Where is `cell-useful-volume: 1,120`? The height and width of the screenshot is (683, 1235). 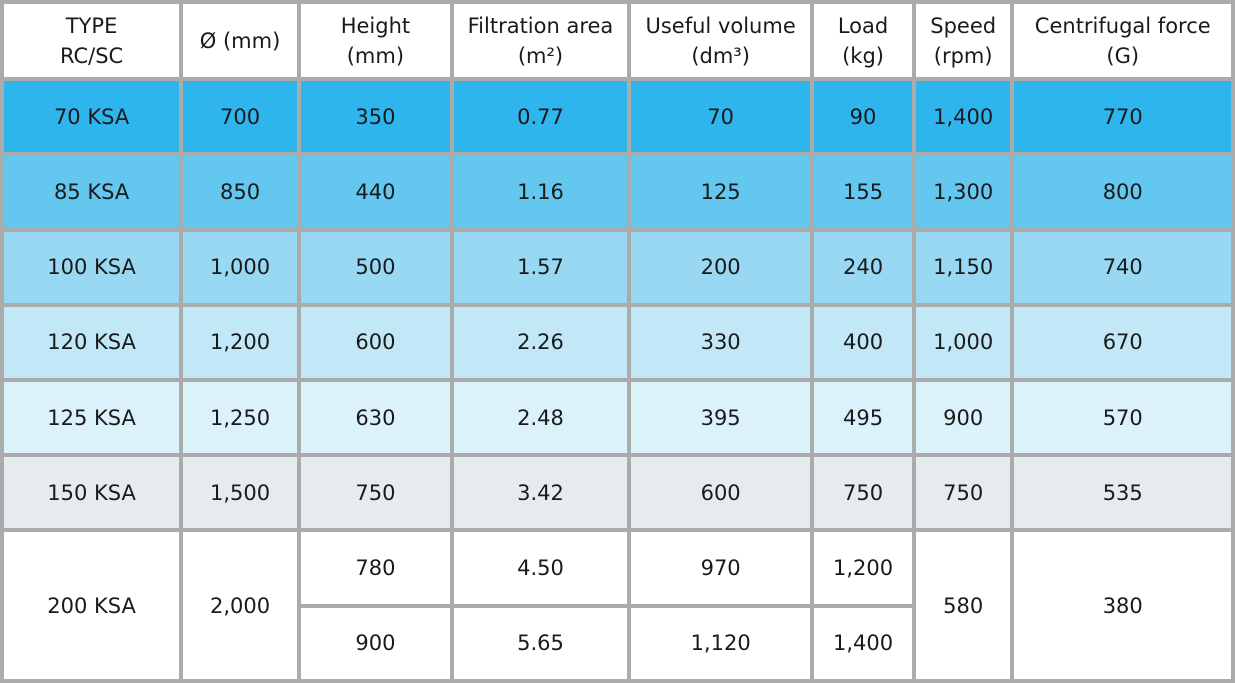 cell-useful-volume: 1,120 is located at coordinates (721, 643).